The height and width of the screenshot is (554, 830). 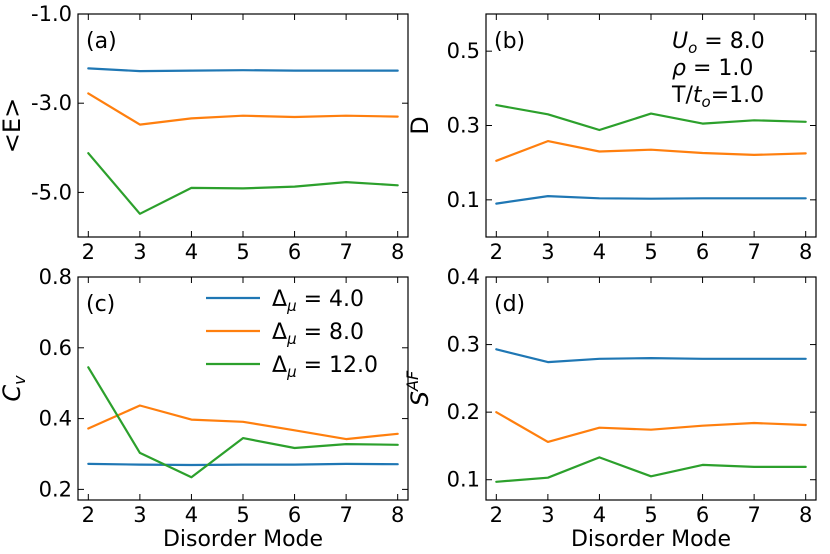 What do you see at coordinates (318, 334) in the screenshot?
I see `legend-label: Δμ = 8.0` at bounding box center [318, 334].